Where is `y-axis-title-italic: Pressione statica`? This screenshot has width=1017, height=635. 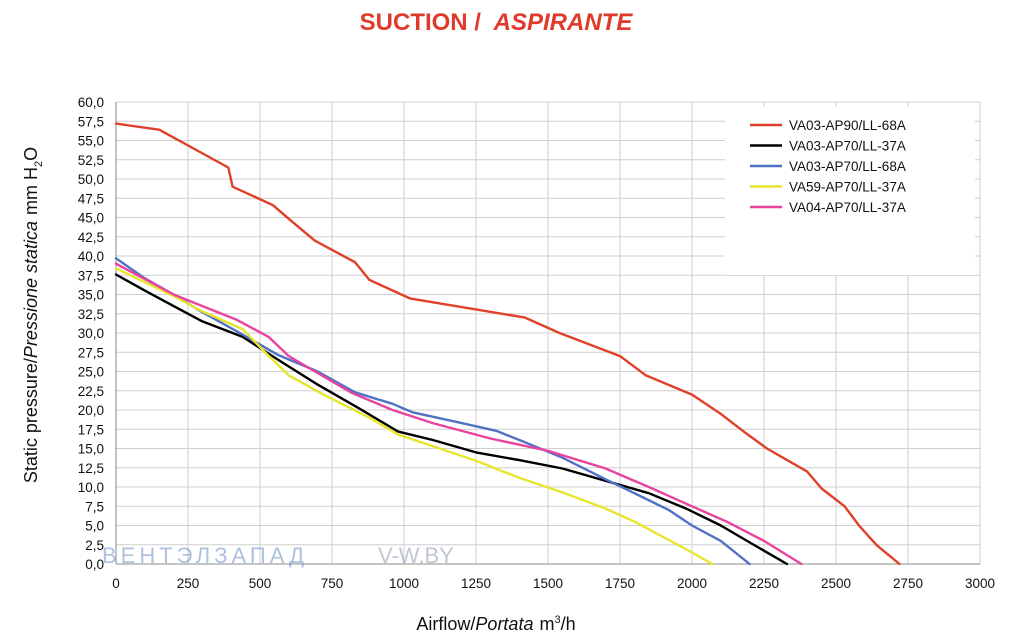
y-axis-title-italic: Pressione statica is located at coordinates (31, 289).